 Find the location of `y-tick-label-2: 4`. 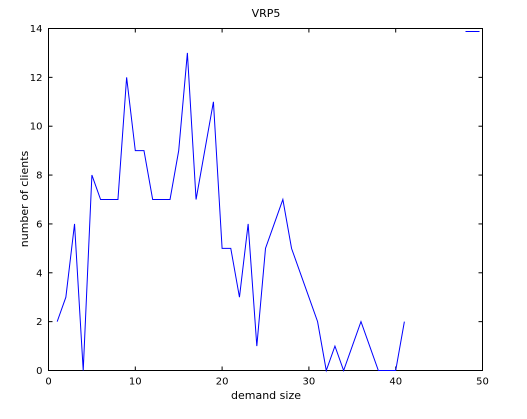

y-tick-label-2: 4 is located at coordinates (39, 273).